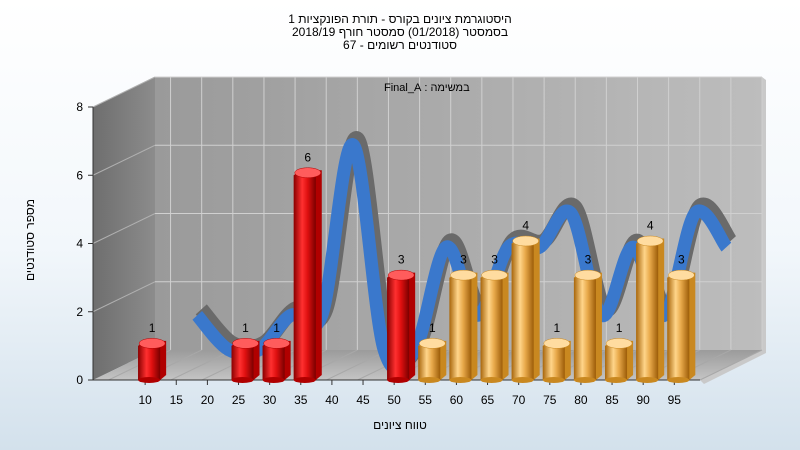 The image size is (800, 450). Describe the element at coordinates (400, 425) in the screenshot. I see `x-axis-title: טווח ציונים` at that location.